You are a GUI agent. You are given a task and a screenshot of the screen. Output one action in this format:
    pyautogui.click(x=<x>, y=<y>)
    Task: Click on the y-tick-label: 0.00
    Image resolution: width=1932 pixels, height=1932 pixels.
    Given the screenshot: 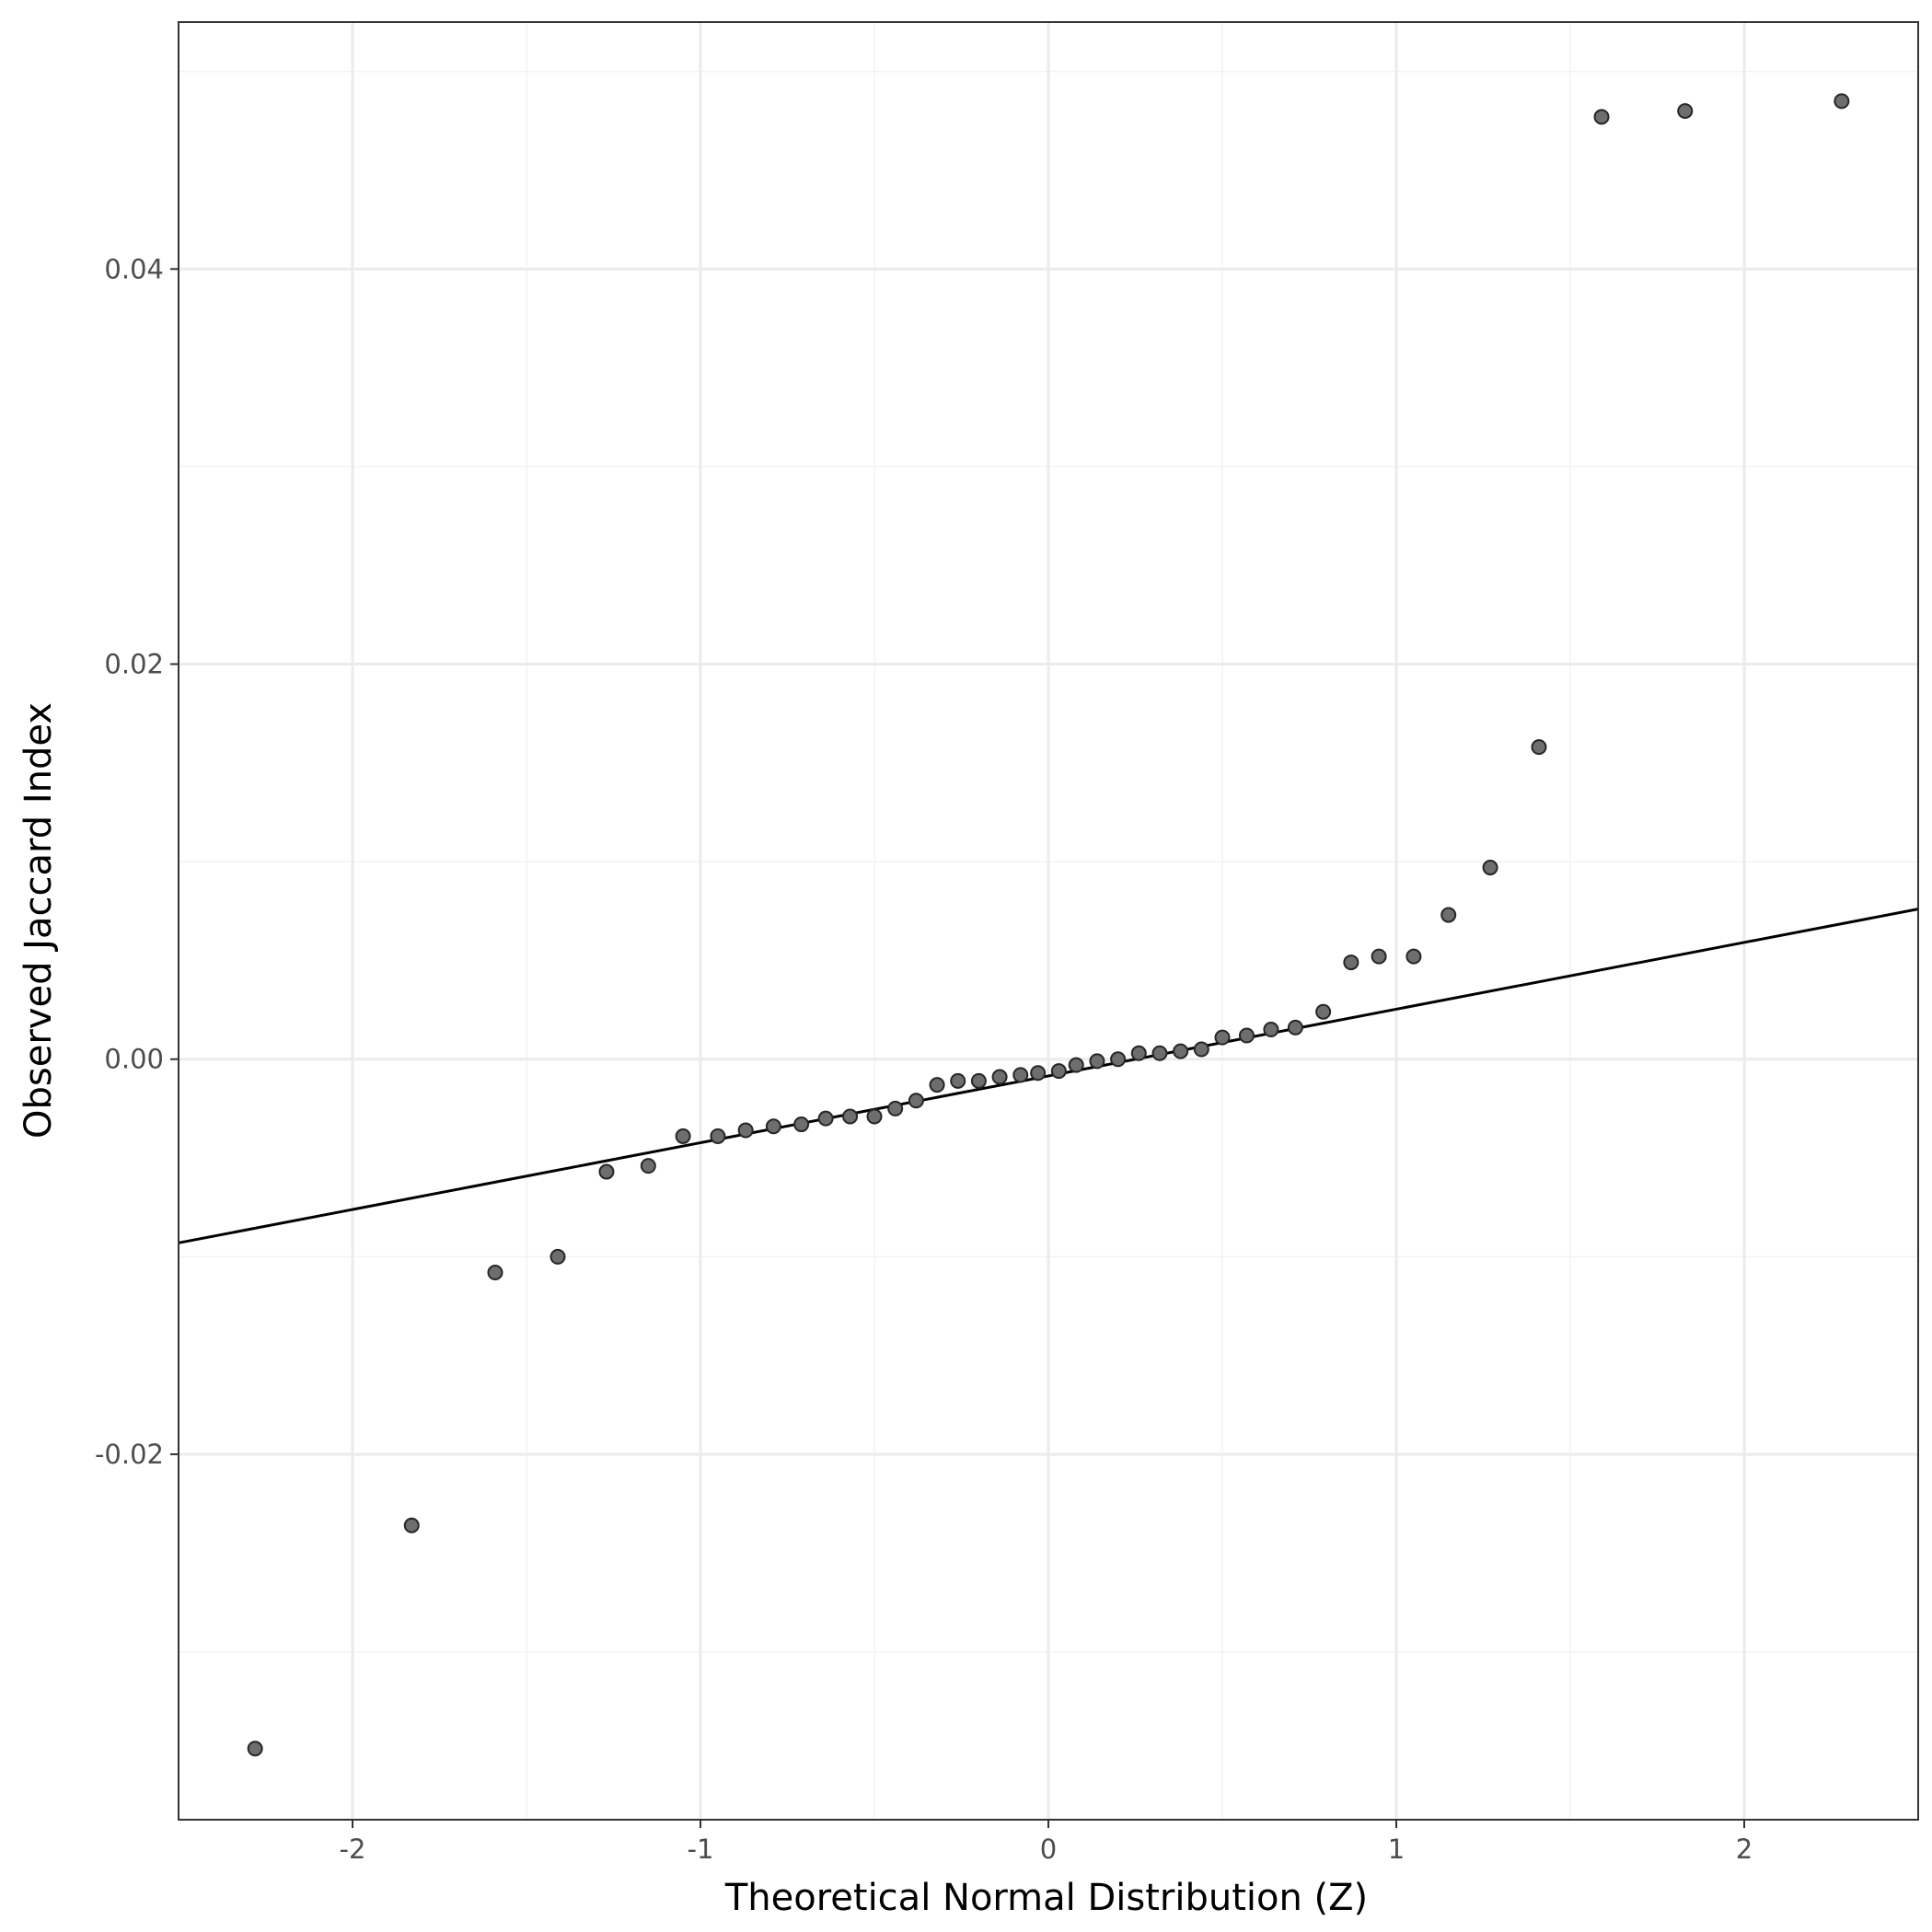 What is the action you would take?
    pyautogui.click(x=134, y=1060)
    